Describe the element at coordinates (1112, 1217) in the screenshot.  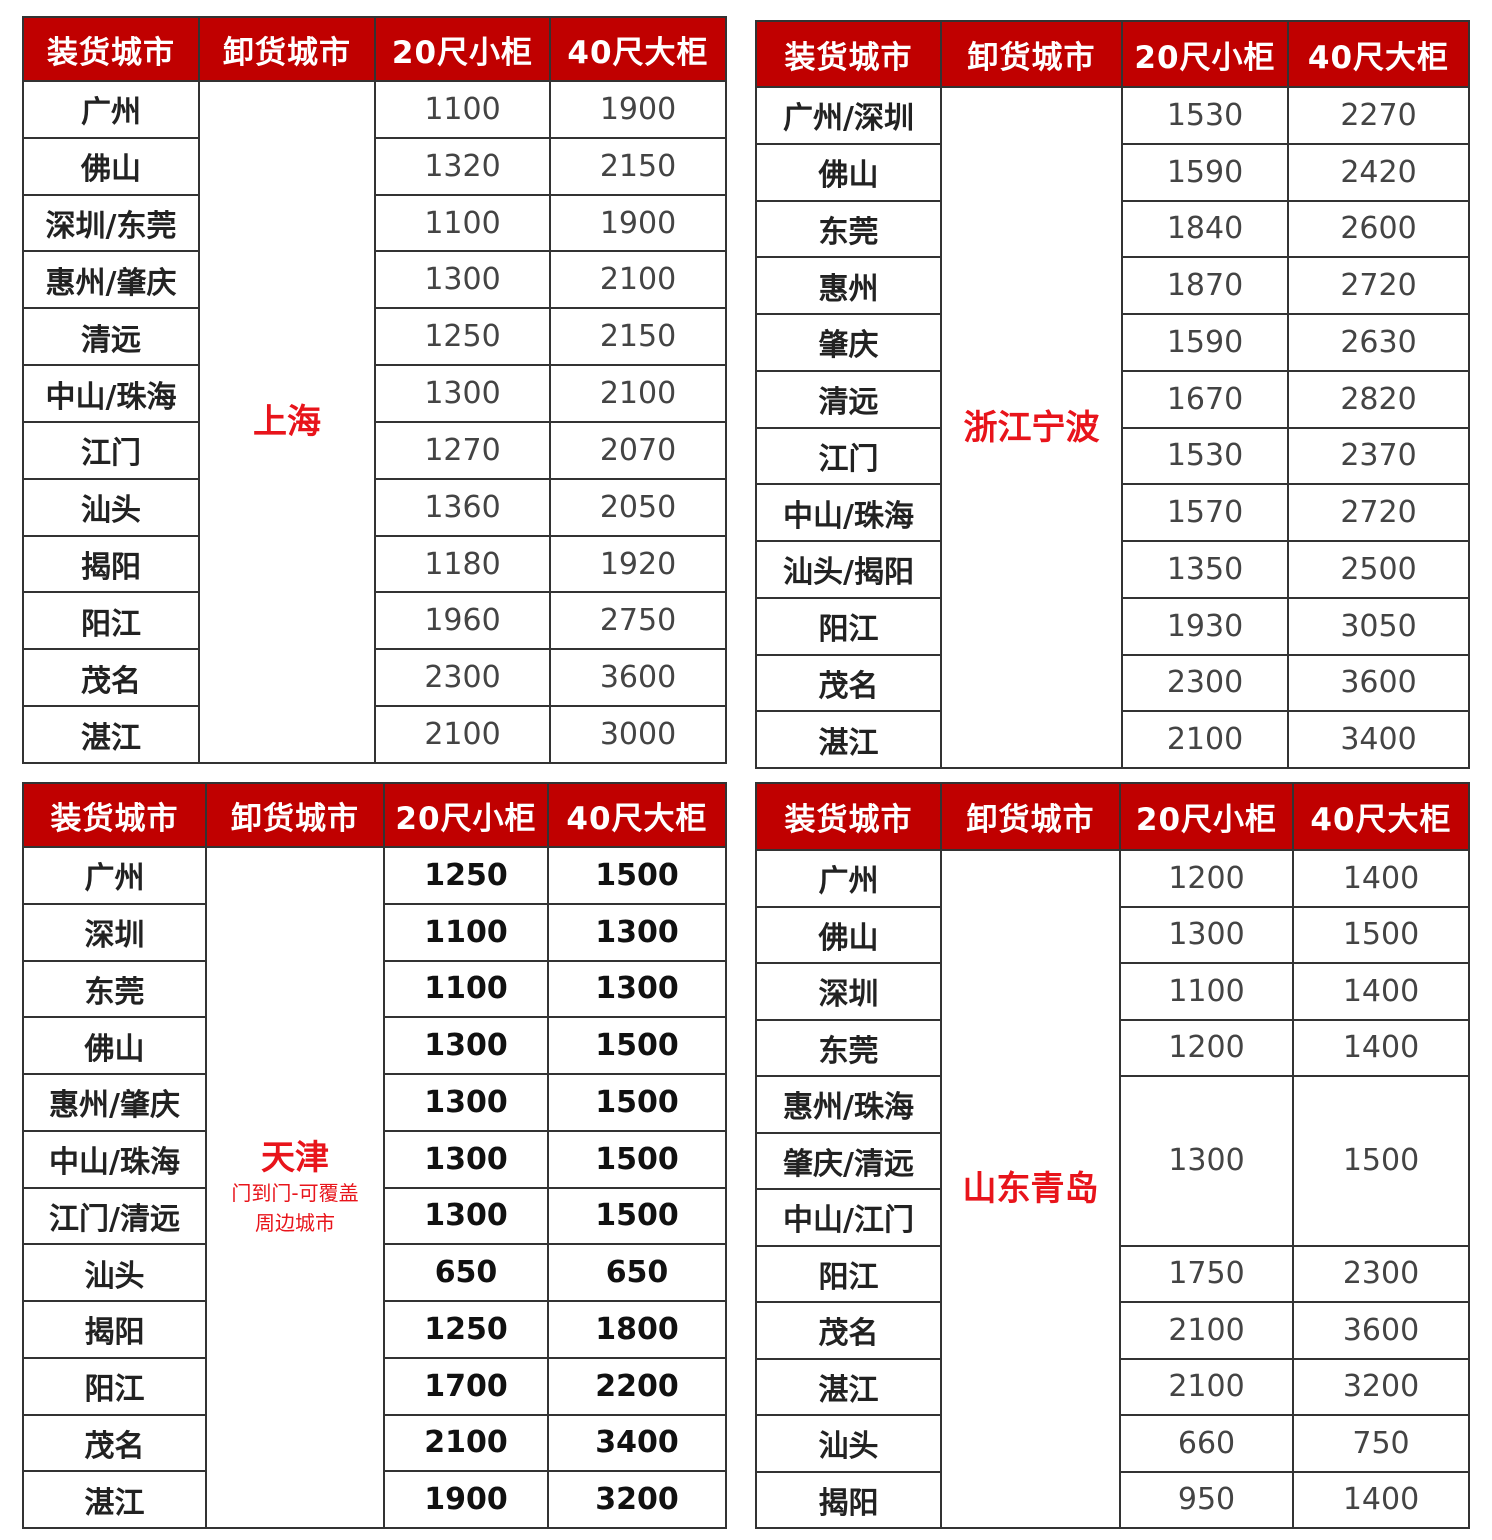
I see `table-row: 中山/江门` at that location.